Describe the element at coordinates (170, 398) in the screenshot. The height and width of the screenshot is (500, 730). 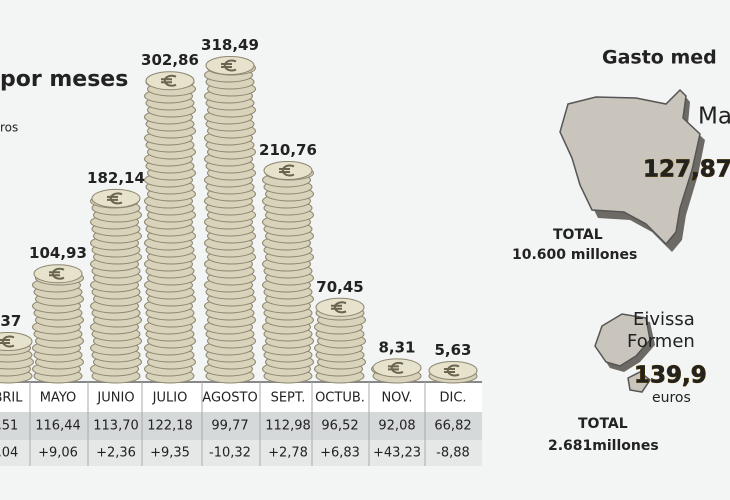
I see `x-tick-label: JULIO` at that location.